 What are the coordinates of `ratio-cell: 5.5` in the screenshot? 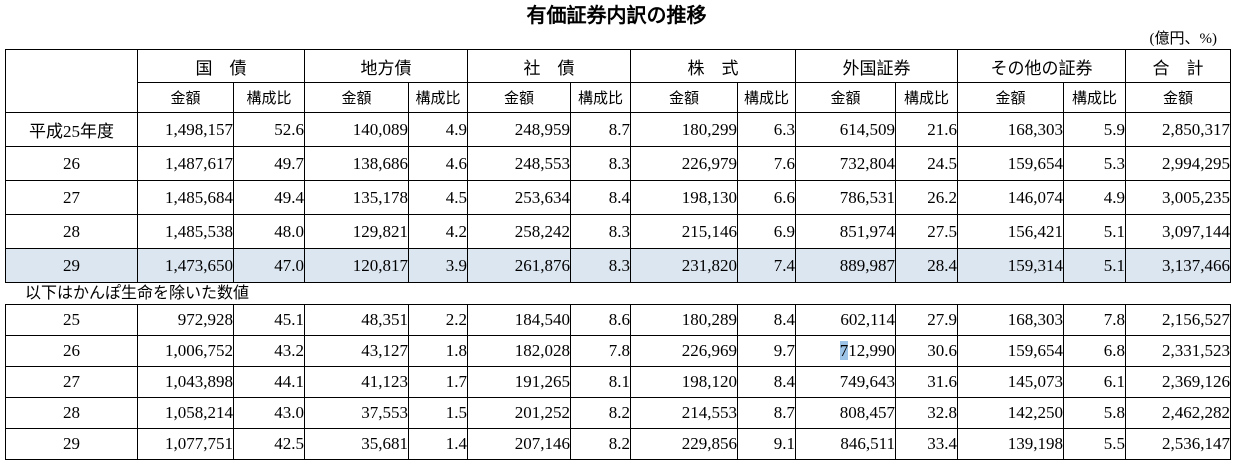 It's located at (1094, 444).